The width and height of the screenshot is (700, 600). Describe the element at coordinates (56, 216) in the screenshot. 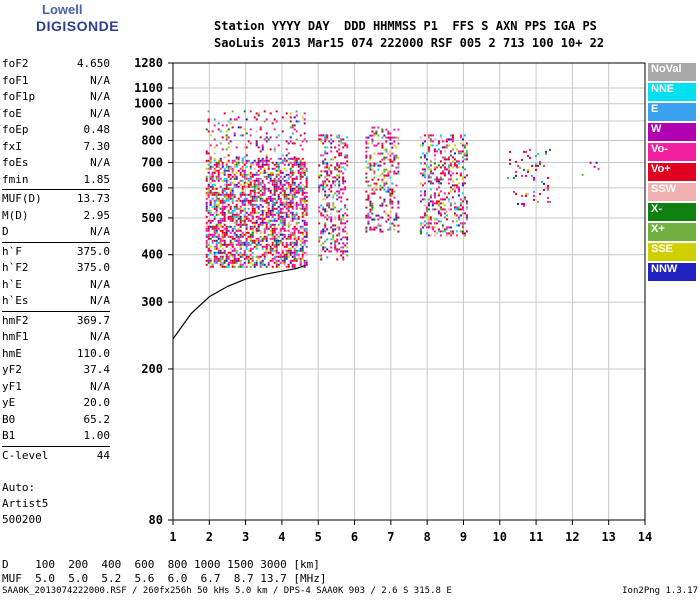

I see `param-row: M(D) 2.95` at that location.